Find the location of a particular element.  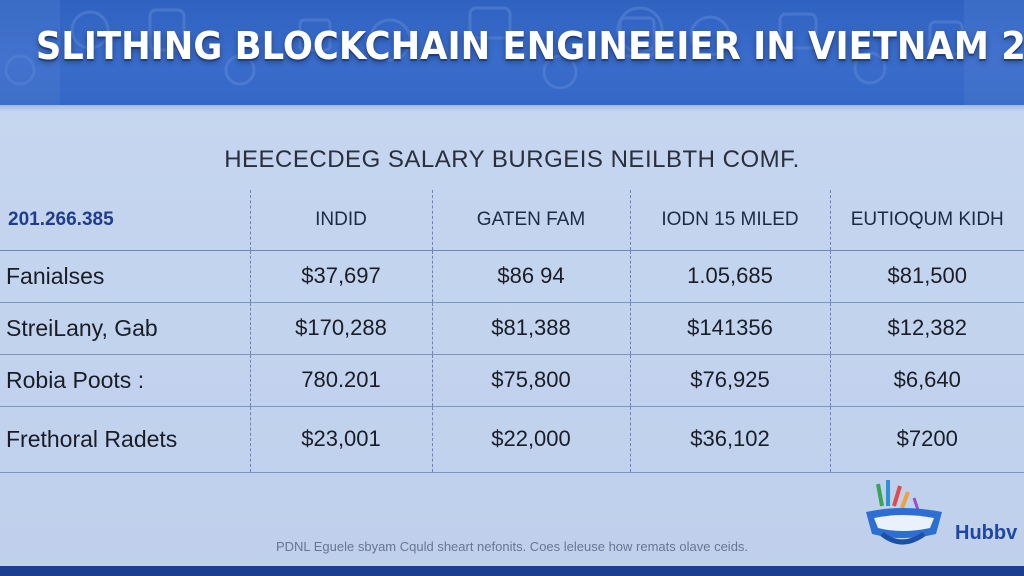

table-title: HEECECDEG SALARY BURGEIS NEILBTH COMF. is located at coordinates (512, 159).